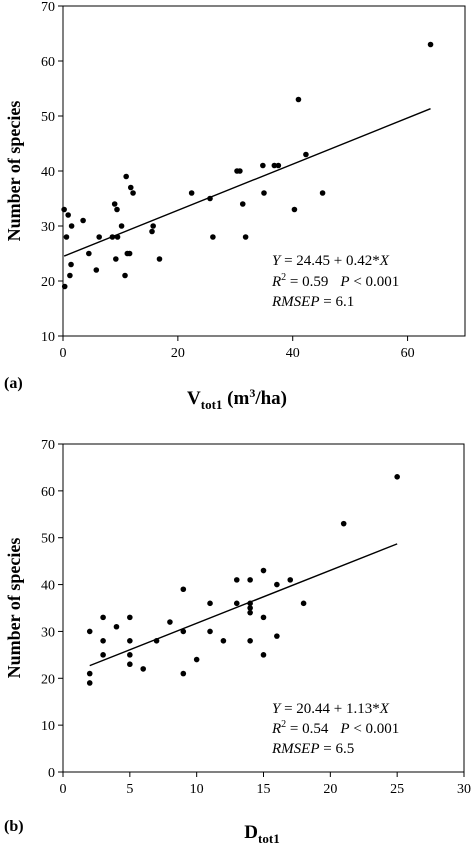  Describe the element at coordinates (344, 729) in the screenshot. I see `panel-b-p-p: P` at that location.